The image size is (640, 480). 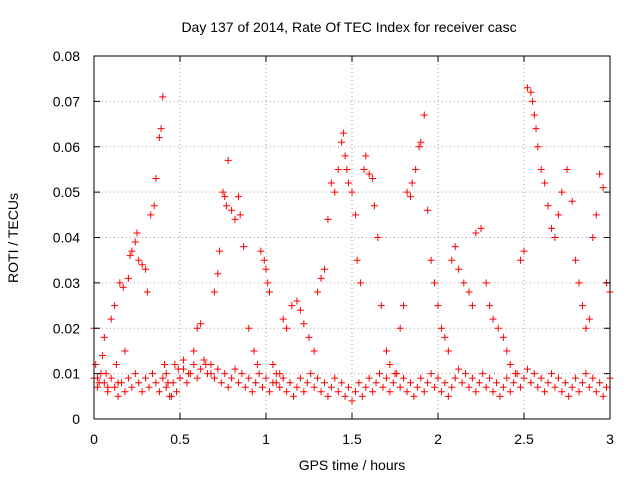 I want to click on x-tick-label: 2, so click(x=438, y=439).